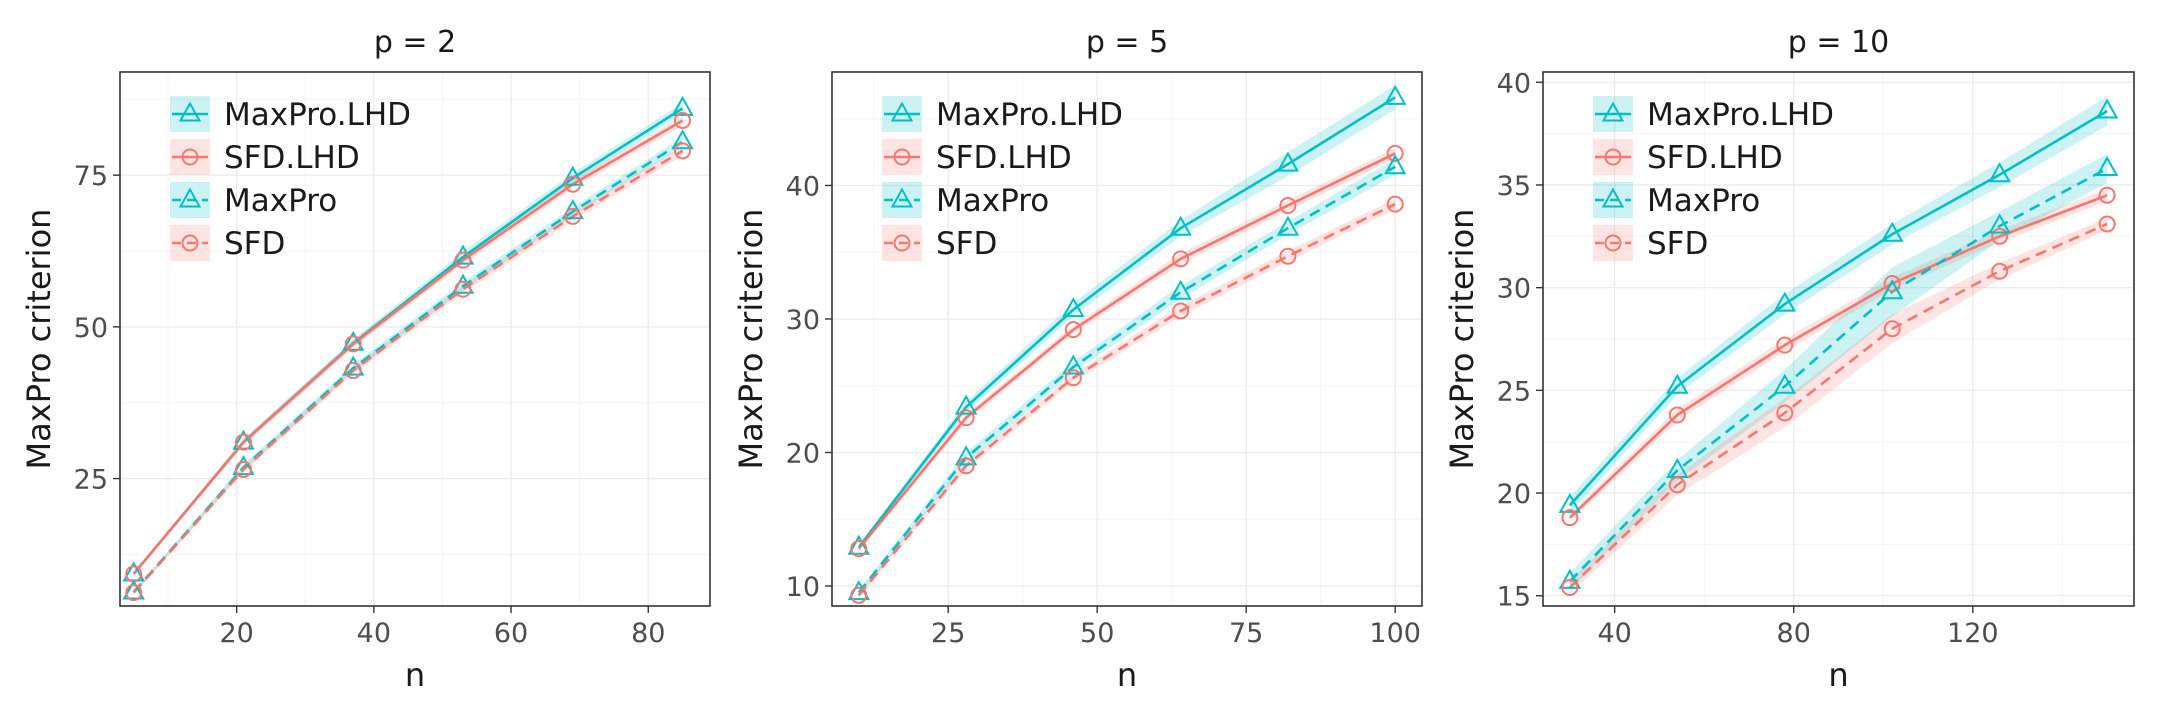 This screenshot has height=720, width=2160. Describe the element at coordinates (1713, 114) in the screenshot. I see `legend-item-maxpro-solid: MaxPro.LHD` at that location.